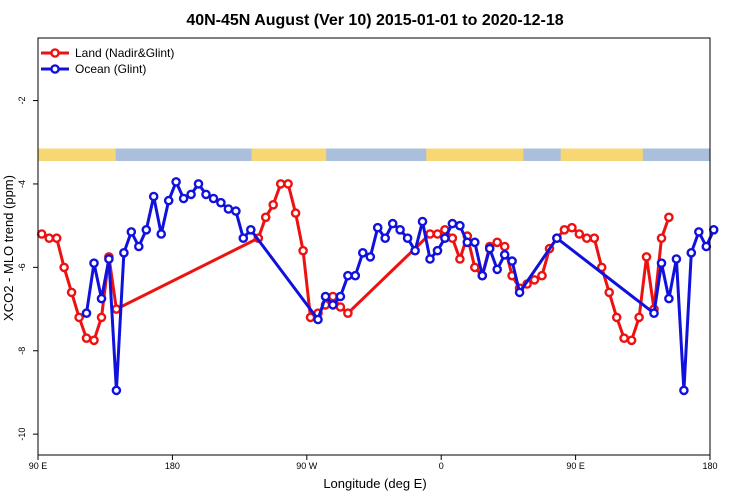 The width and height of the screenshot is (750, 500). What do you see at coordinates (77, 155) in the screenshot?
I see `land-band-segment` at bounding box center [77, 155].